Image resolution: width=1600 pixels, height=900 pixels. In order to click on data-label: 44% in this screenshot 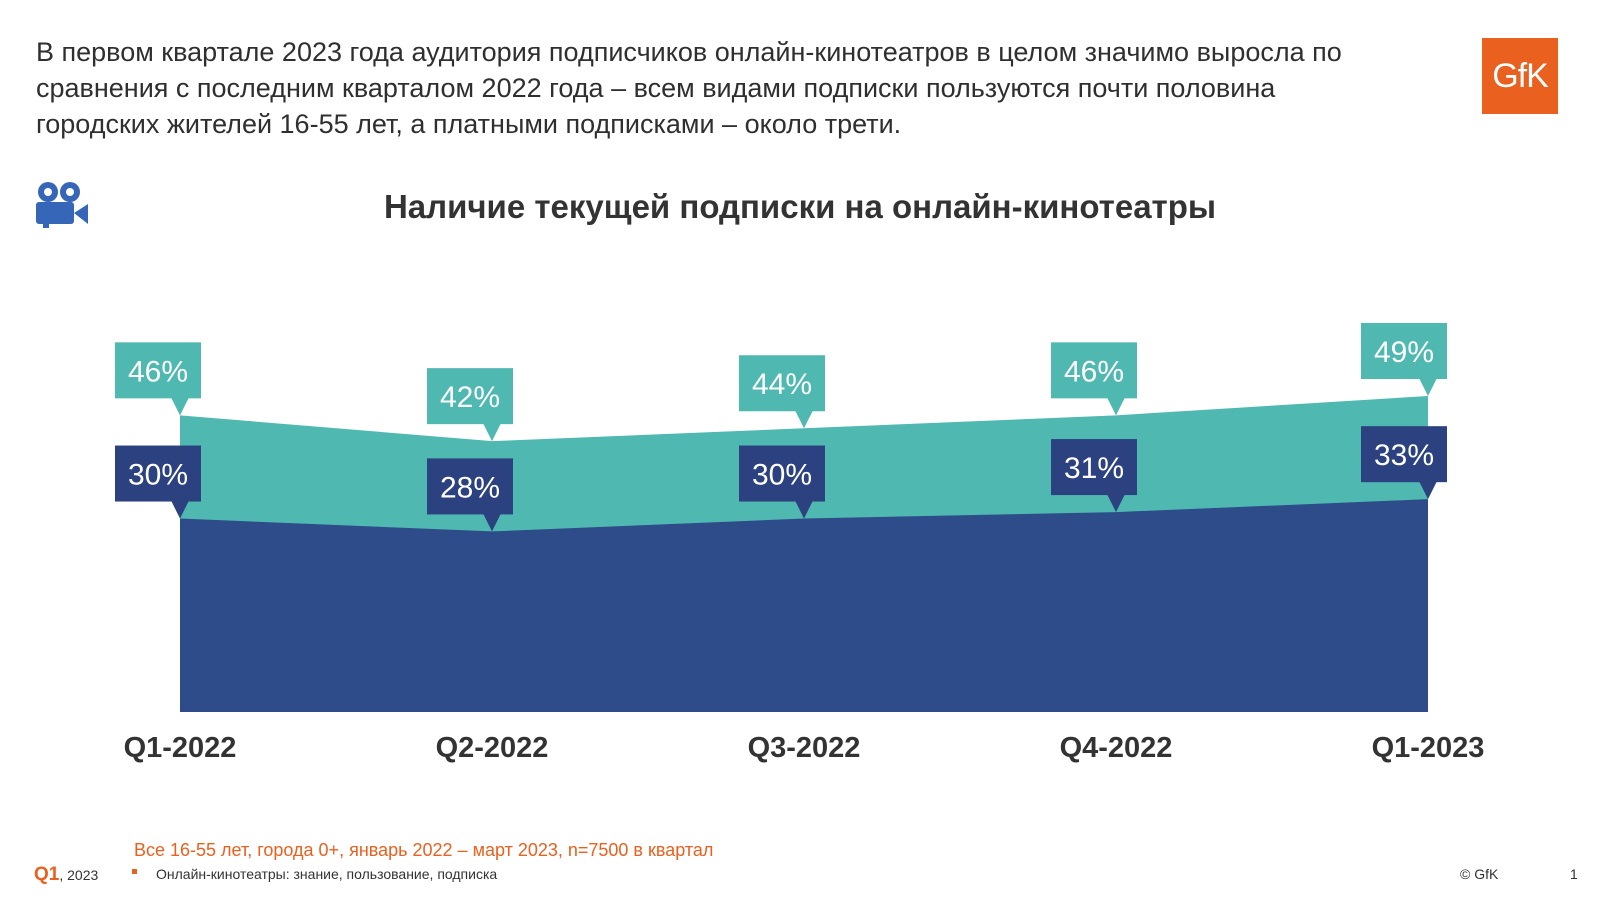, I will do `click(782, 384)`.